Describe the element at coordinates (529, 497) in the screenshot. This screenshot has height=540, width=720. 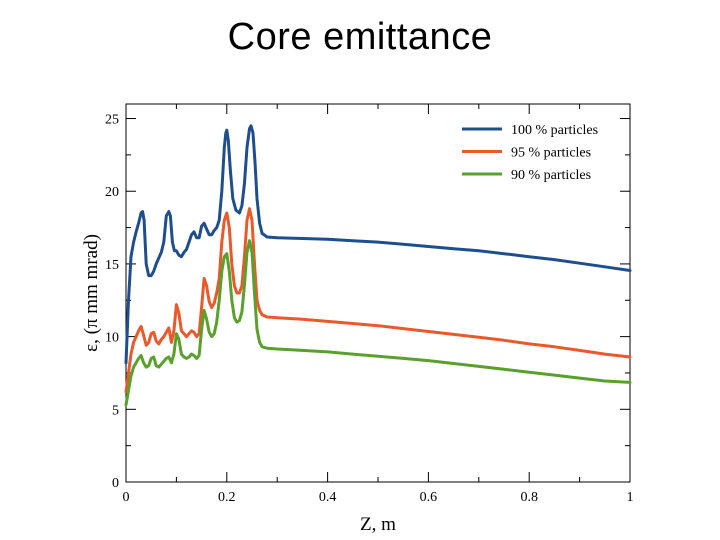
I see `x-tick-label: 0.8` at that location.